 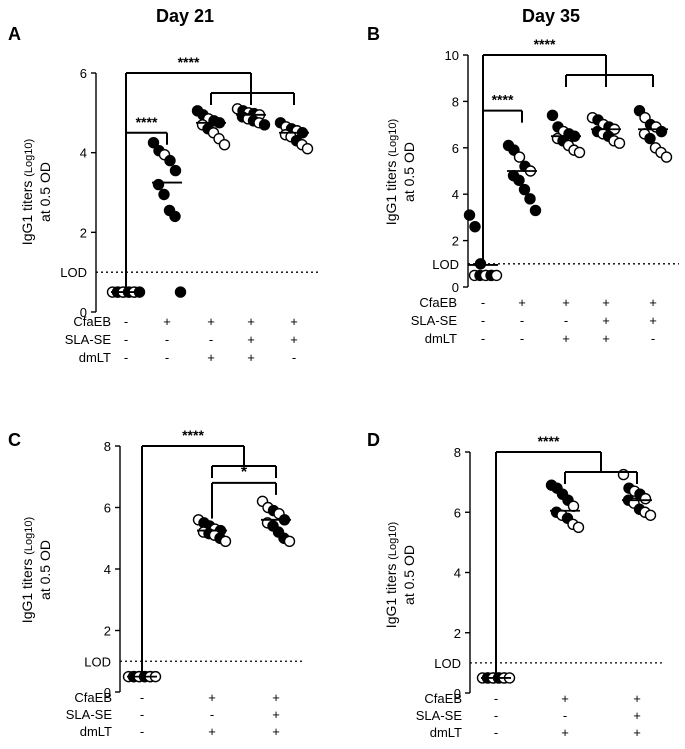 What do you see at coordinates (14, 440) in the screenshot?
I see `panel-label: C` at bounding box center [14, 440].